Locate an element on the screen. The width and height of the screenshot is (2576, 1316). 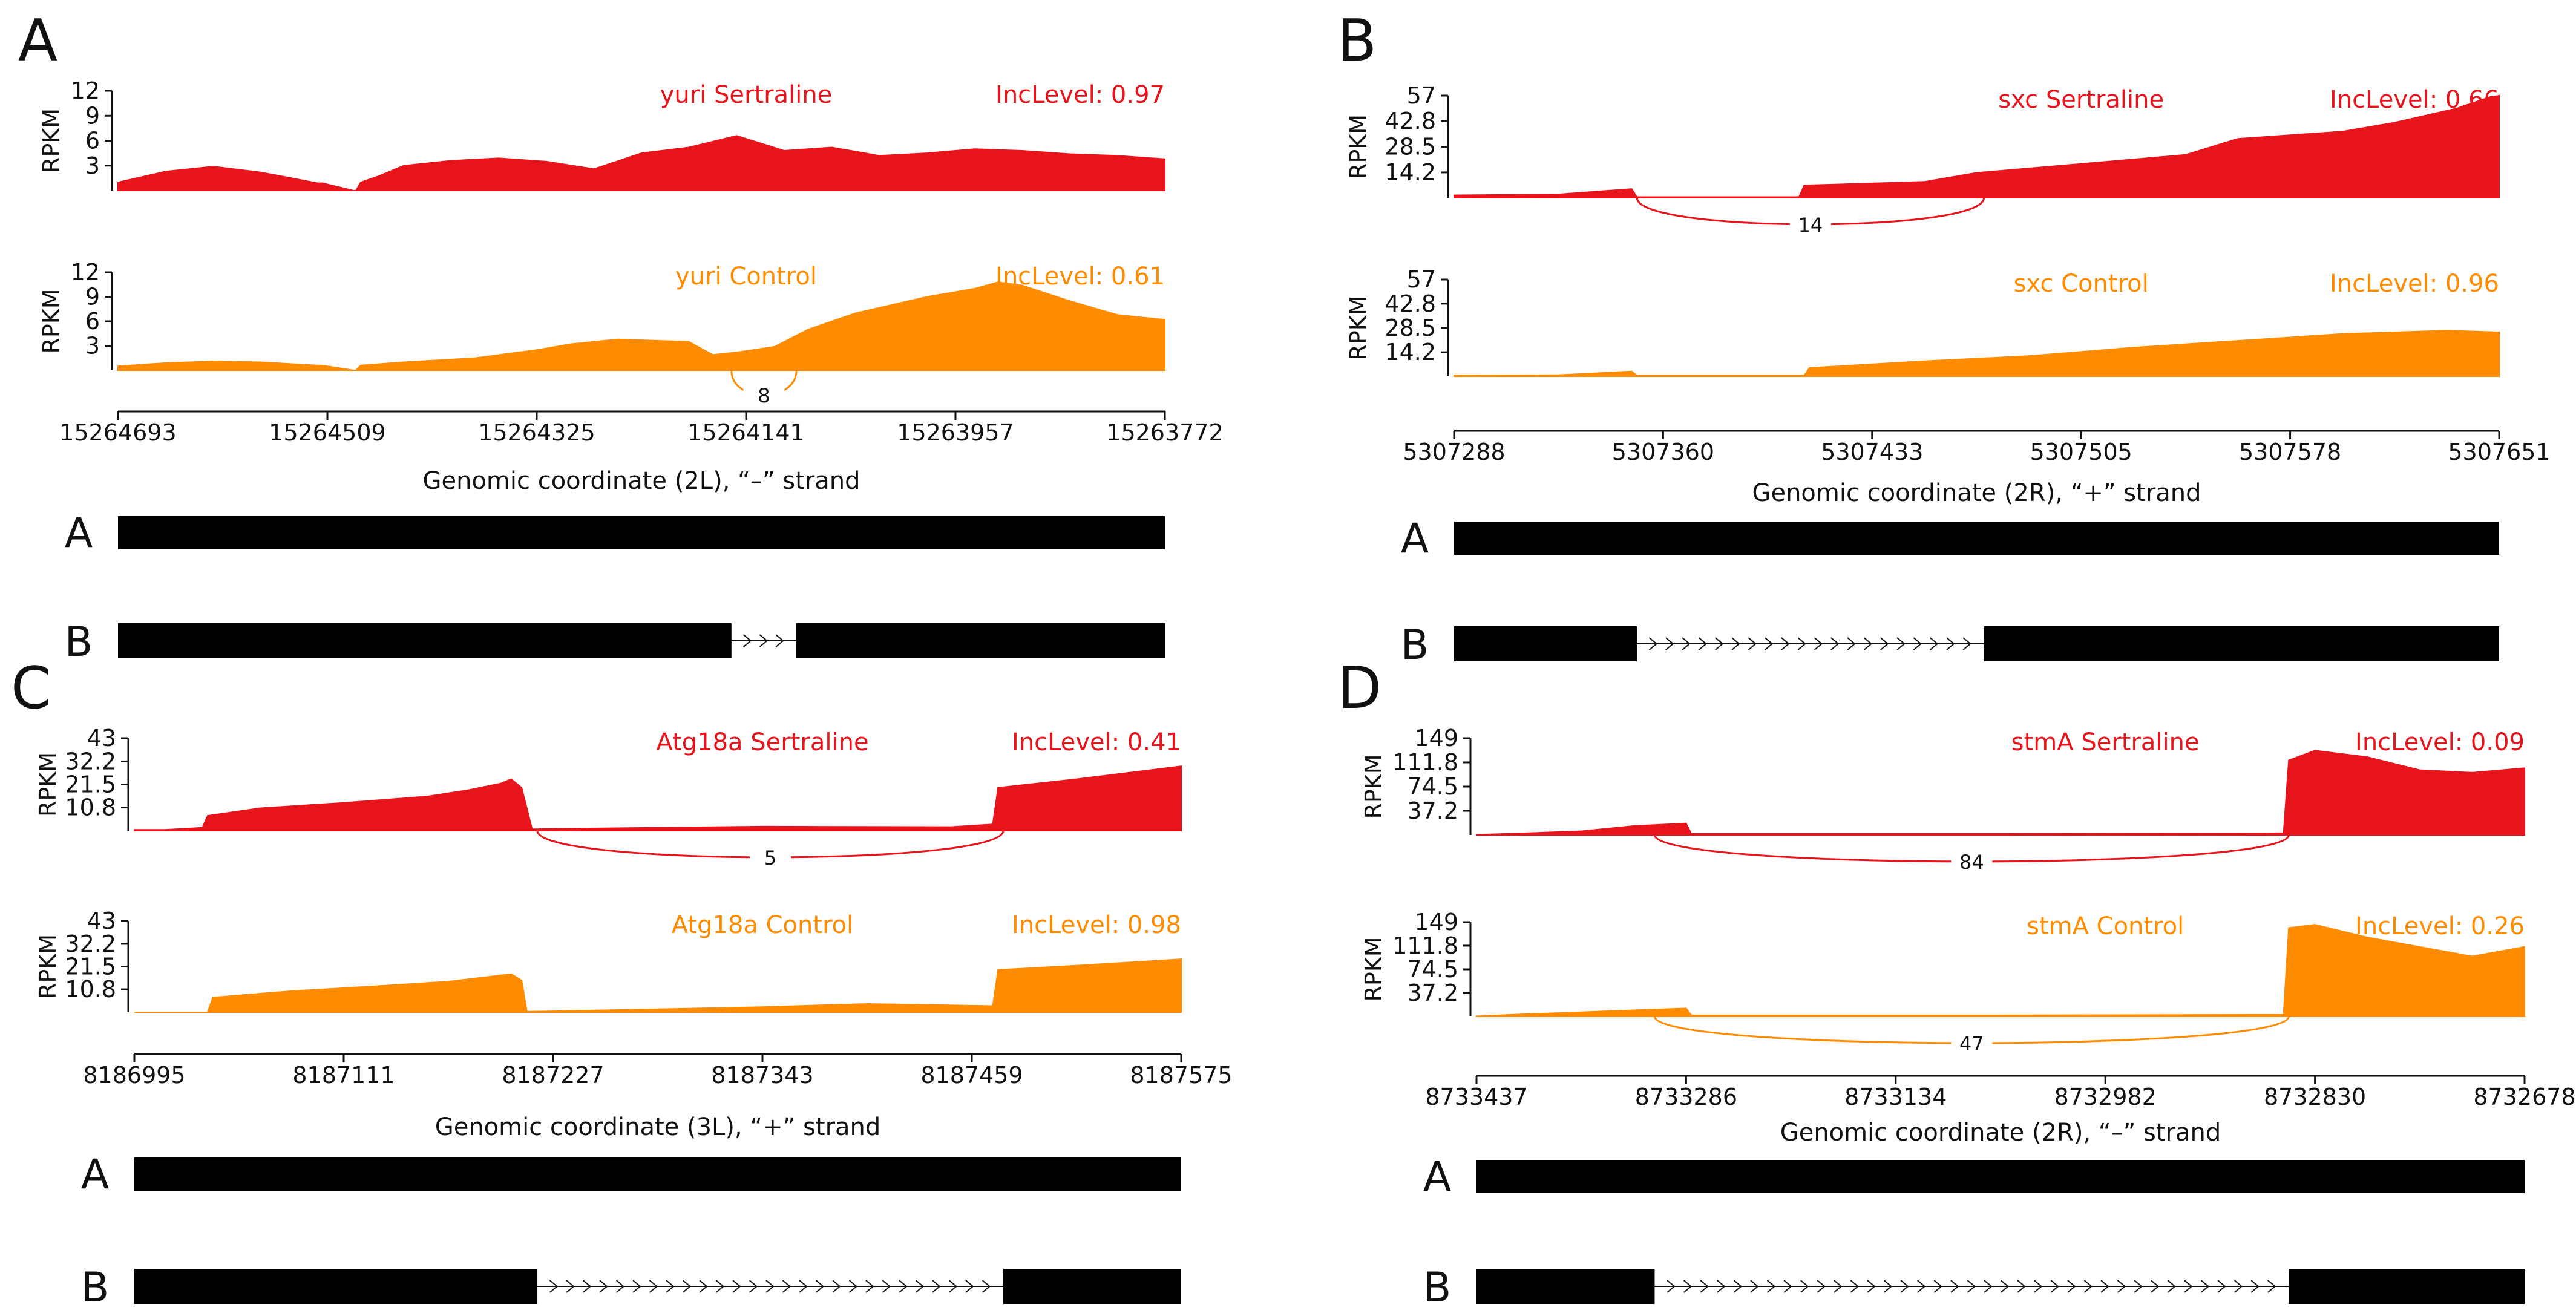
y-tick-label: 12 is located at coordinates (85, 272).